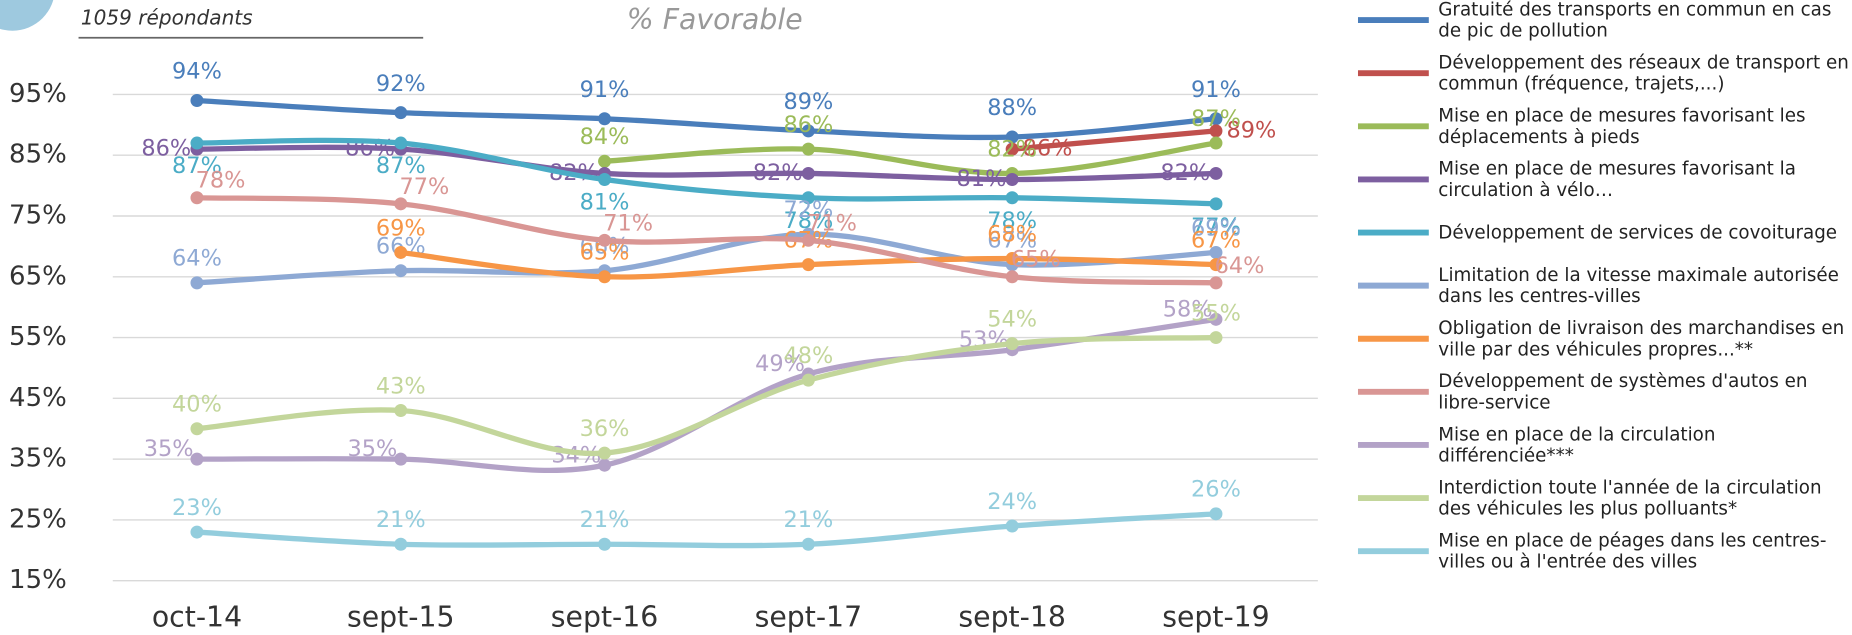  Describe the element at coordinates (605, 616) in the screenshot. I see `x-tick-label: sept-16` at that location.